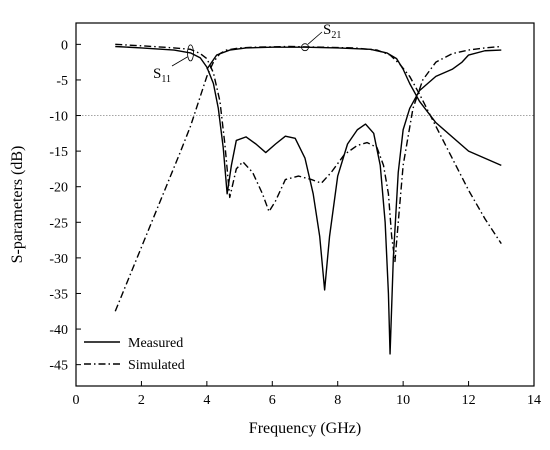 The width and height of the screenshot is (550, 450). I want to click on y-tick-label: -30, so click(58, 259).